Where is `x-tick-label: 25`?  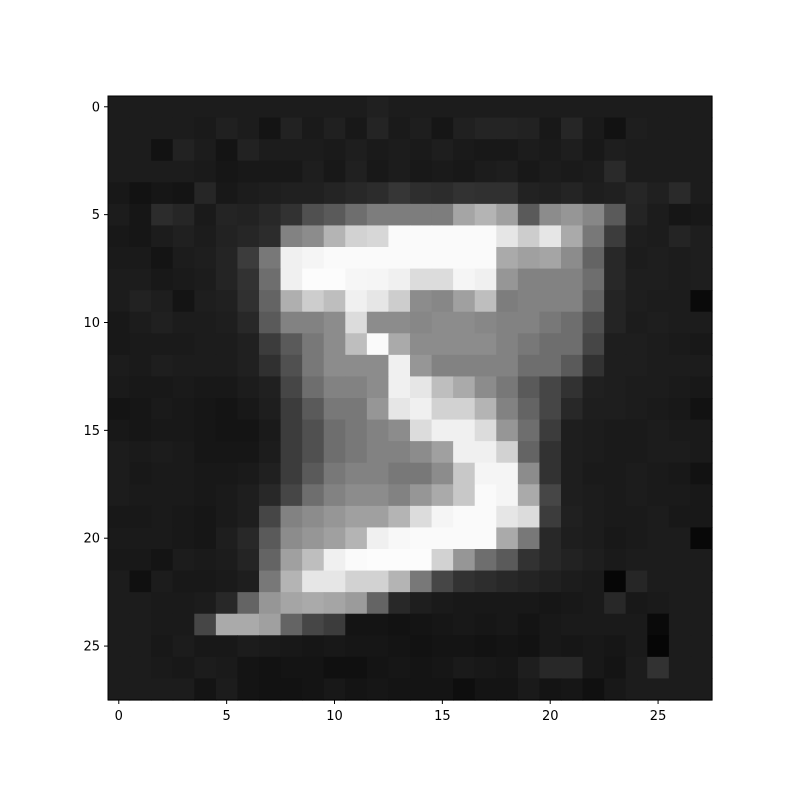
x-tick-label: 25 is located at coordinates (658, 716).